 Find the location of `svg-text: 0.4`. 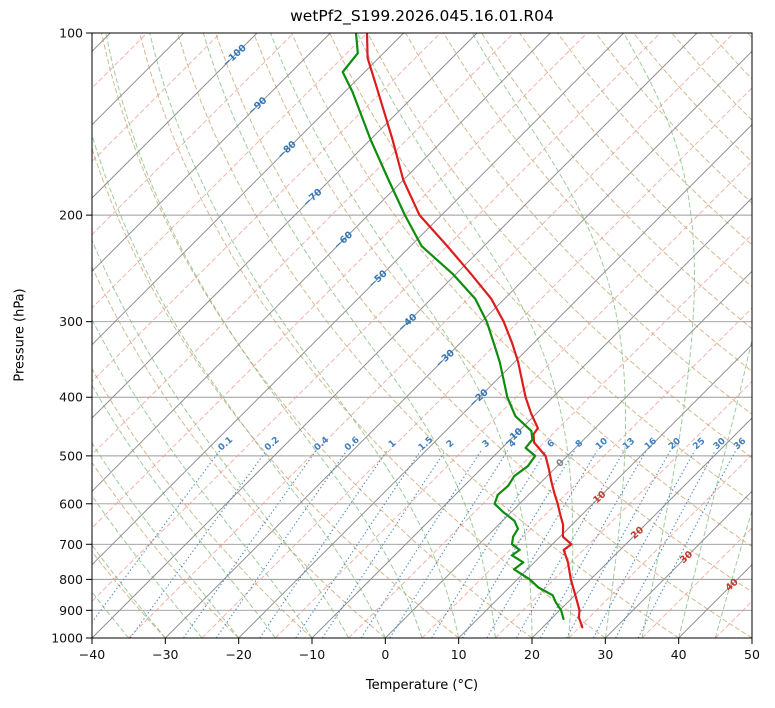

svg-text: 0.4 is located at coordinates (322, 444).